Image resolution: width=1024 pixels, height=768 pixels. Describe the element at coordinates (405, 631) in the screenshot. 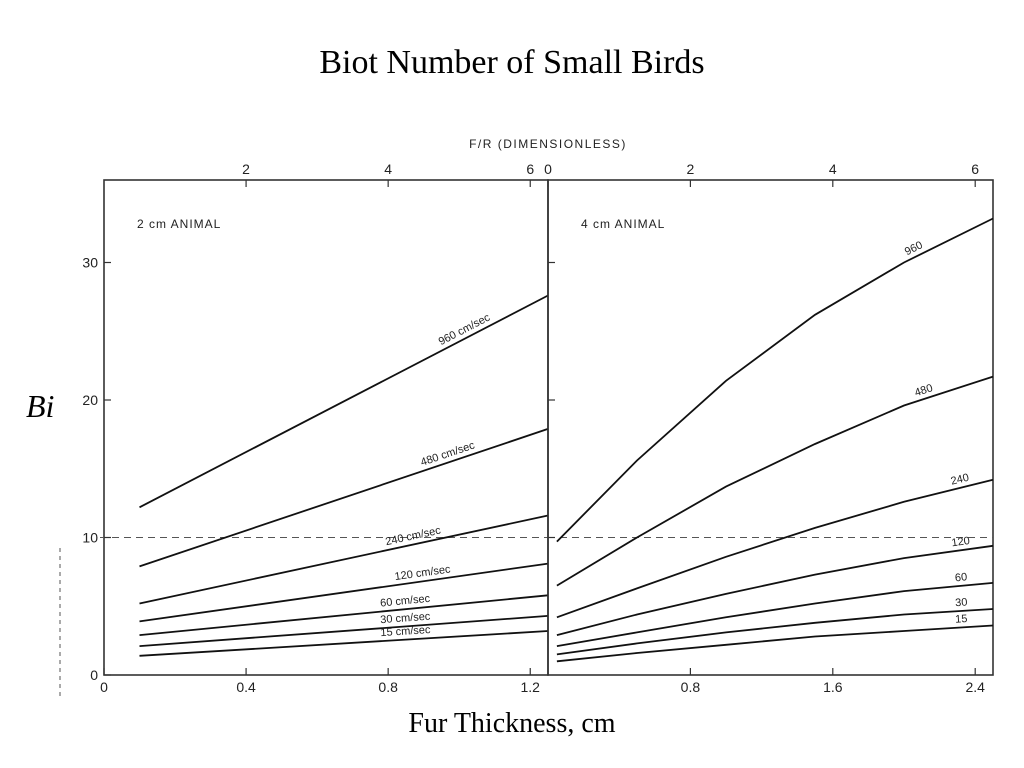

I see `series-label: 15 cm/sec` at that location.